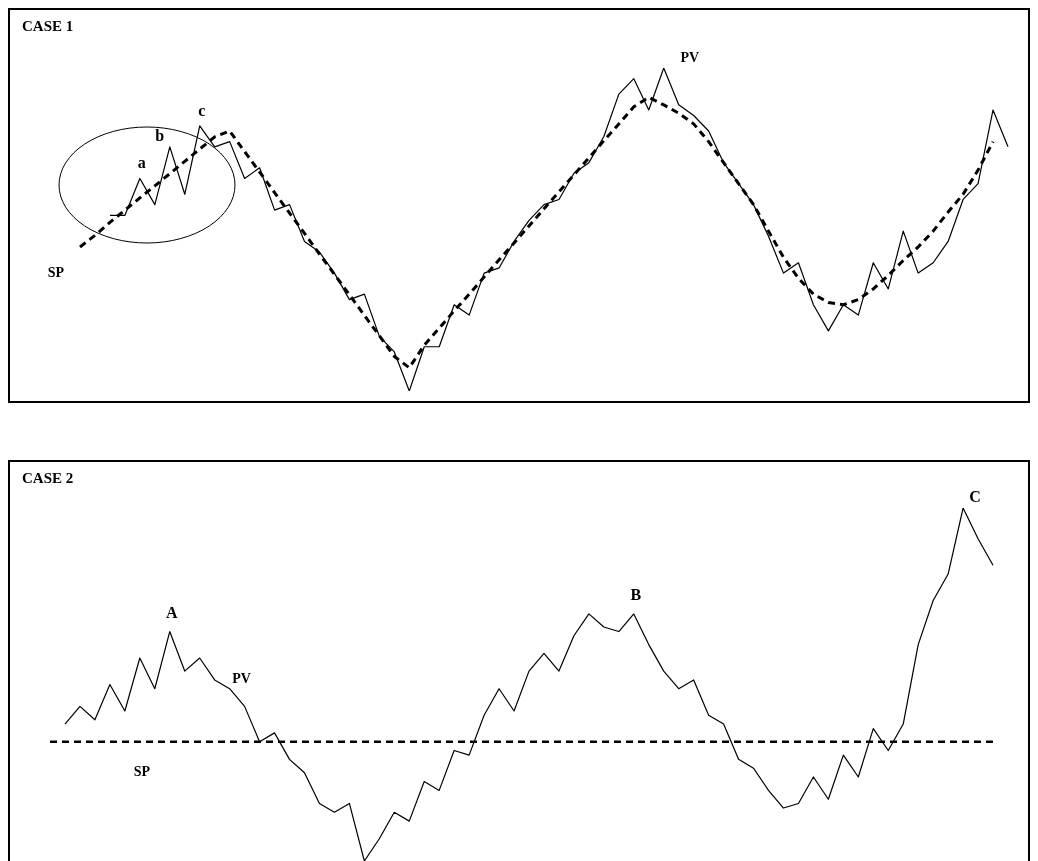 This screenshot has width=1038, height=861. What do you see at coordinates (48, 26) in the screenshot?
I see `chart-title: CASE 1` at bounding box center [48, 26].